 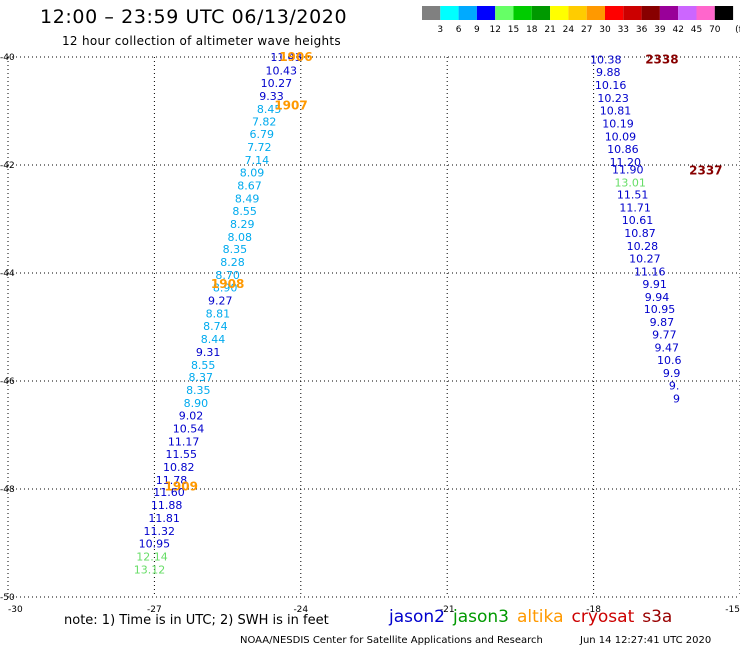 I want to click on wave-height-label: 9.27, so click(x=220, y=301).